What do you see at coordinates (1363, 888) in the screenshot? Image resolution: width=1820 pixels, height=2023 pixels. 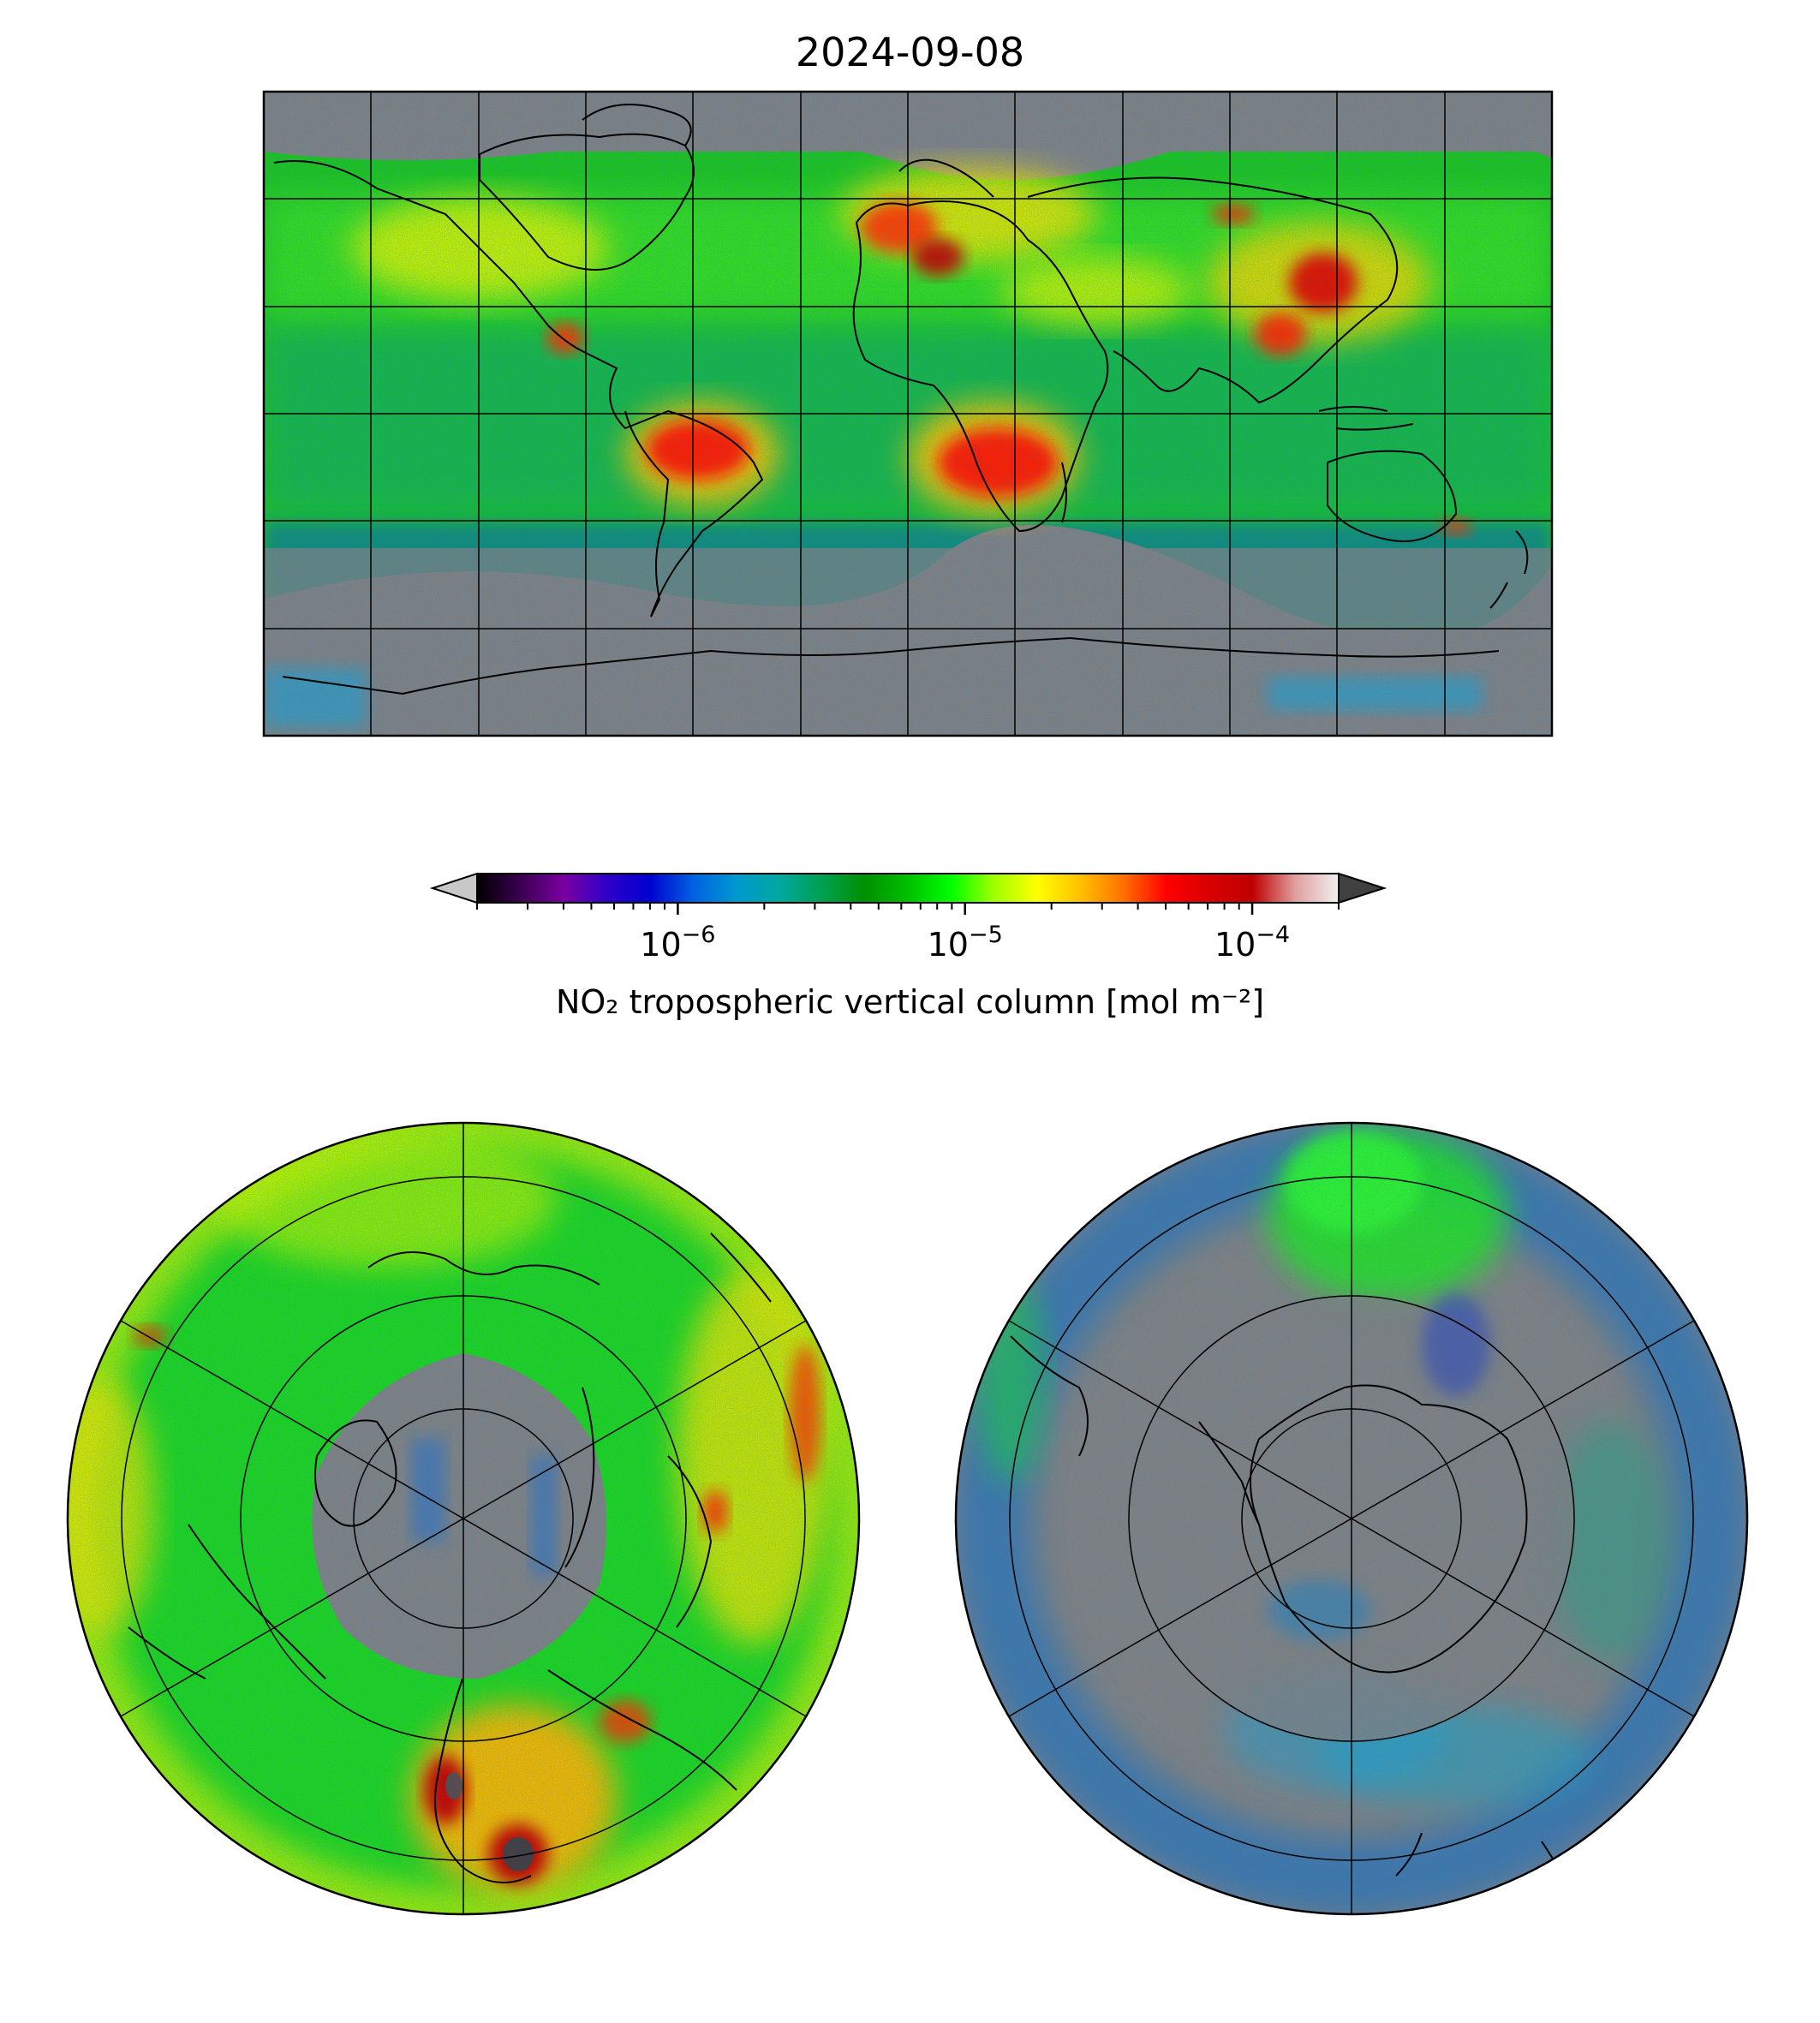 I see `colorbar-over-extension` at bounding box center [1363, 888].